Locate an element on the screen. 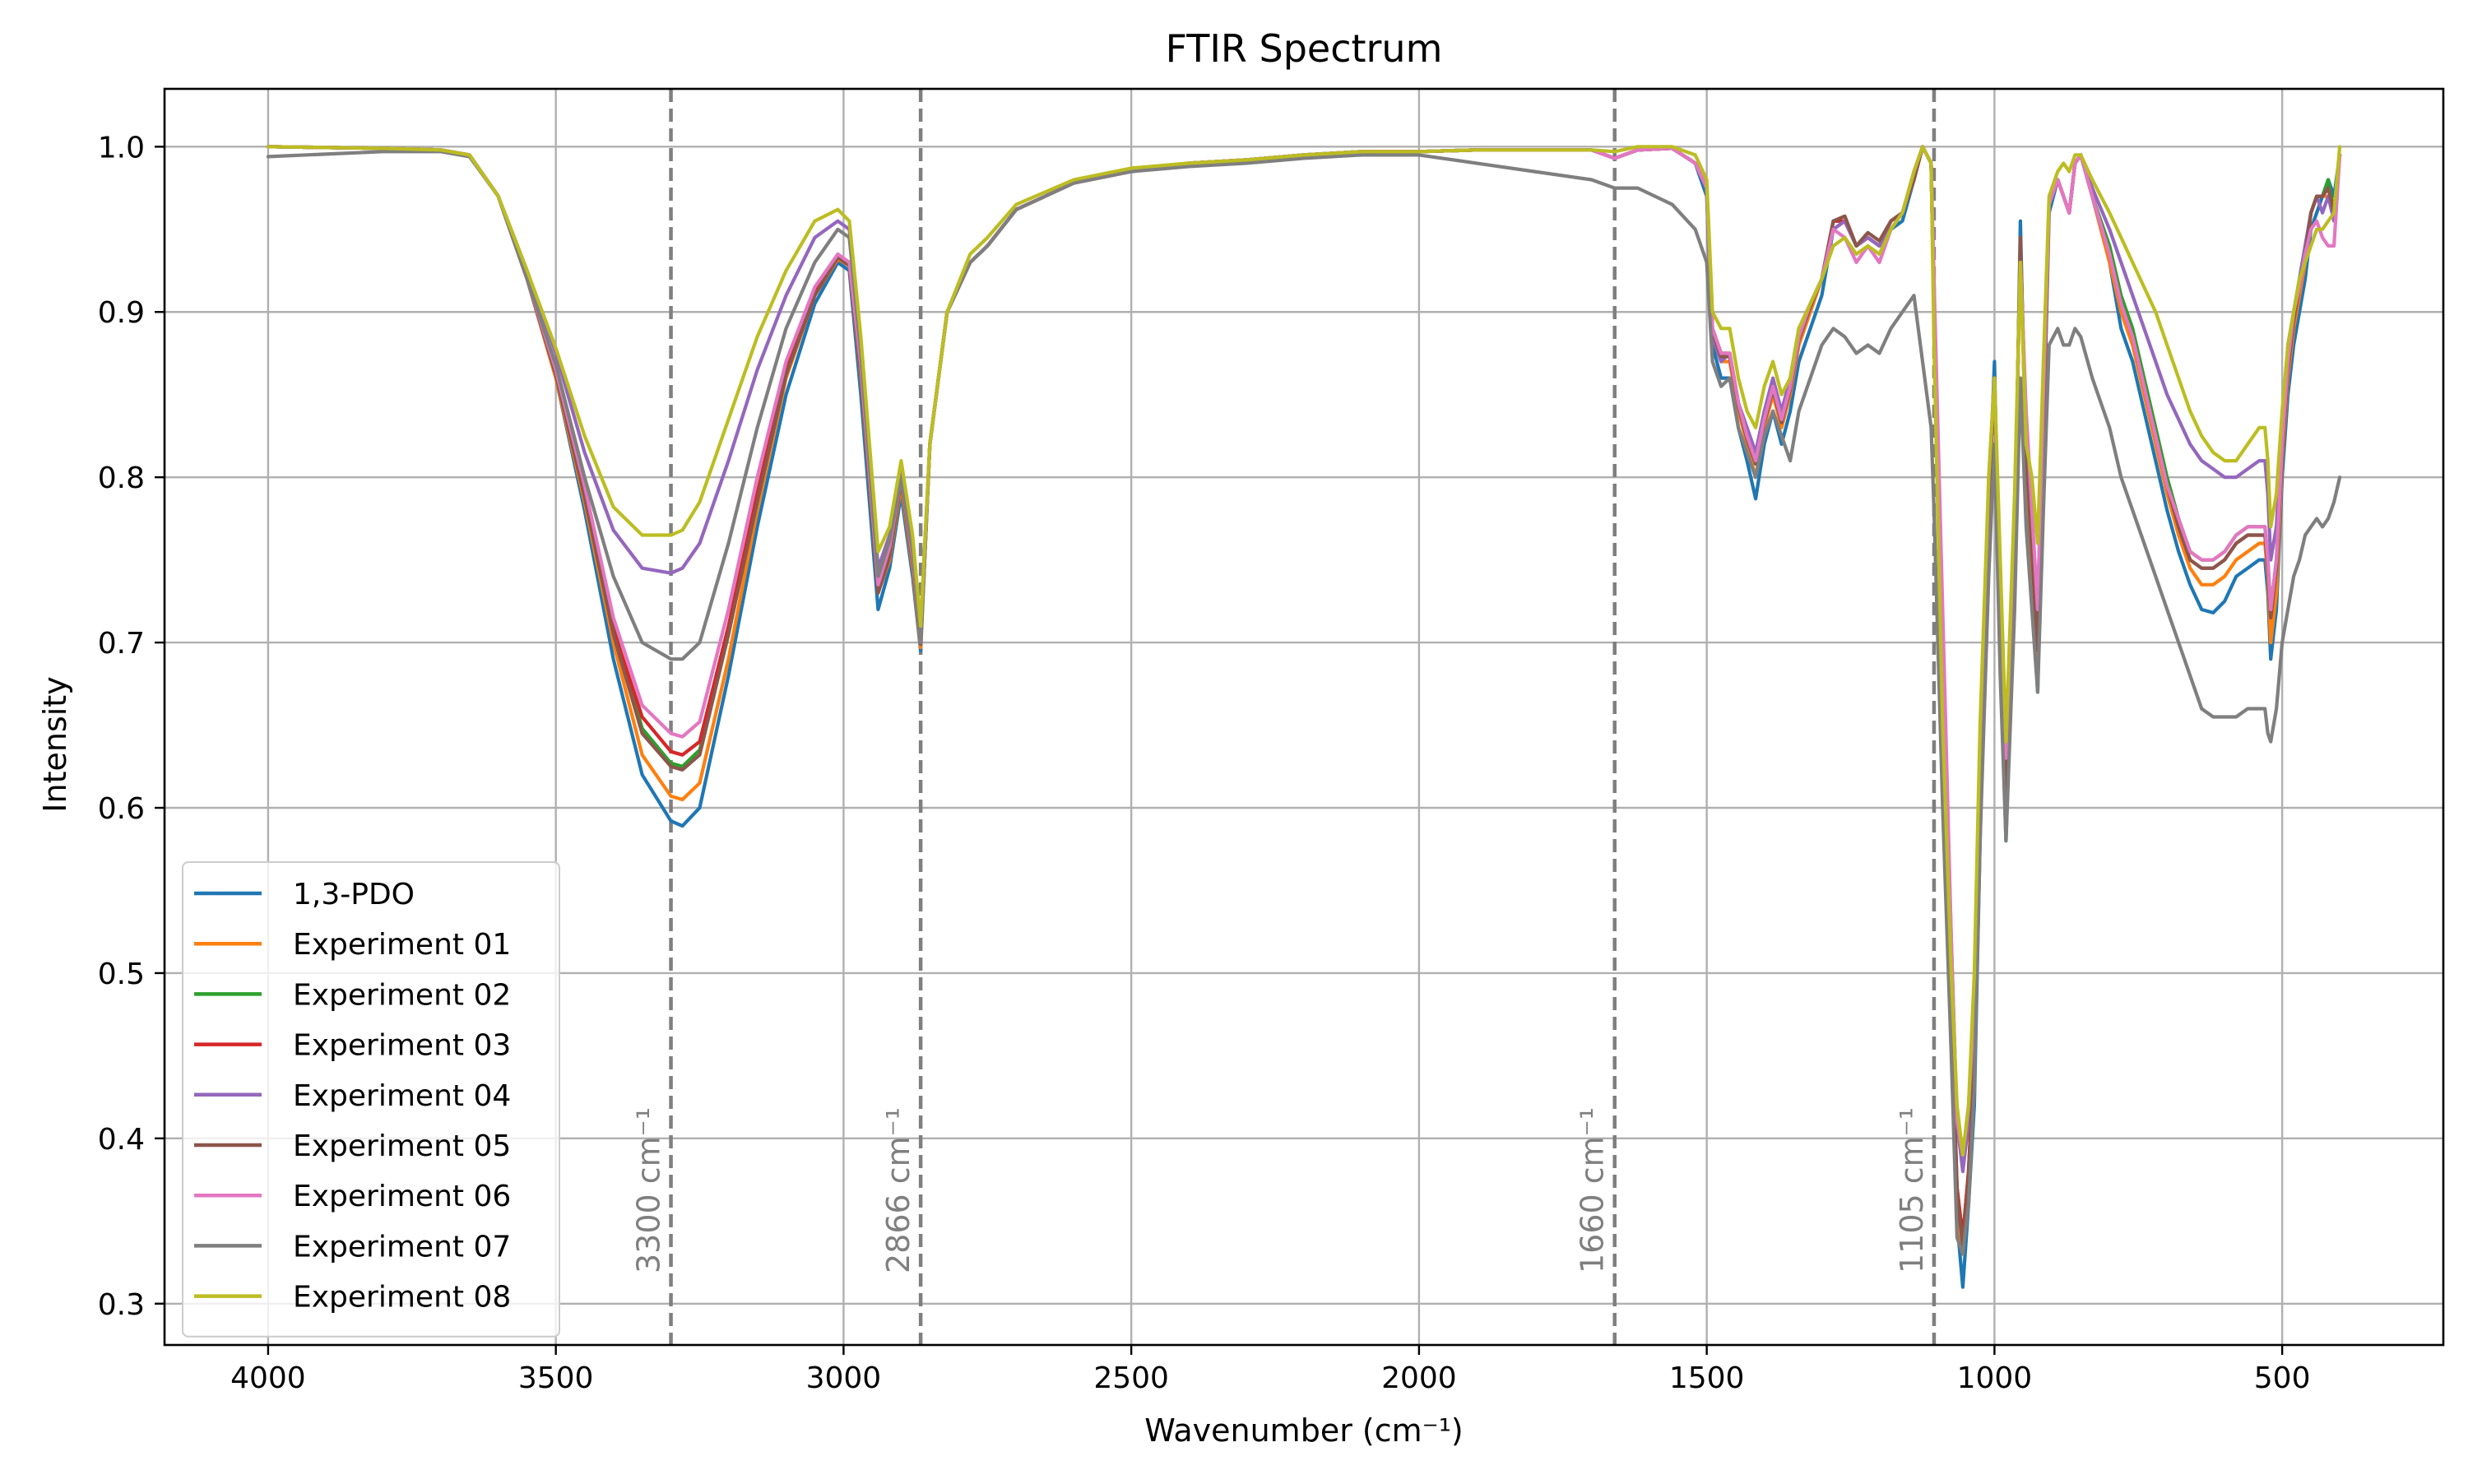 The width and height of the screenshot is (2468, 1484). legend-label: Experiment 04 is located at coordinates (402, 1096).